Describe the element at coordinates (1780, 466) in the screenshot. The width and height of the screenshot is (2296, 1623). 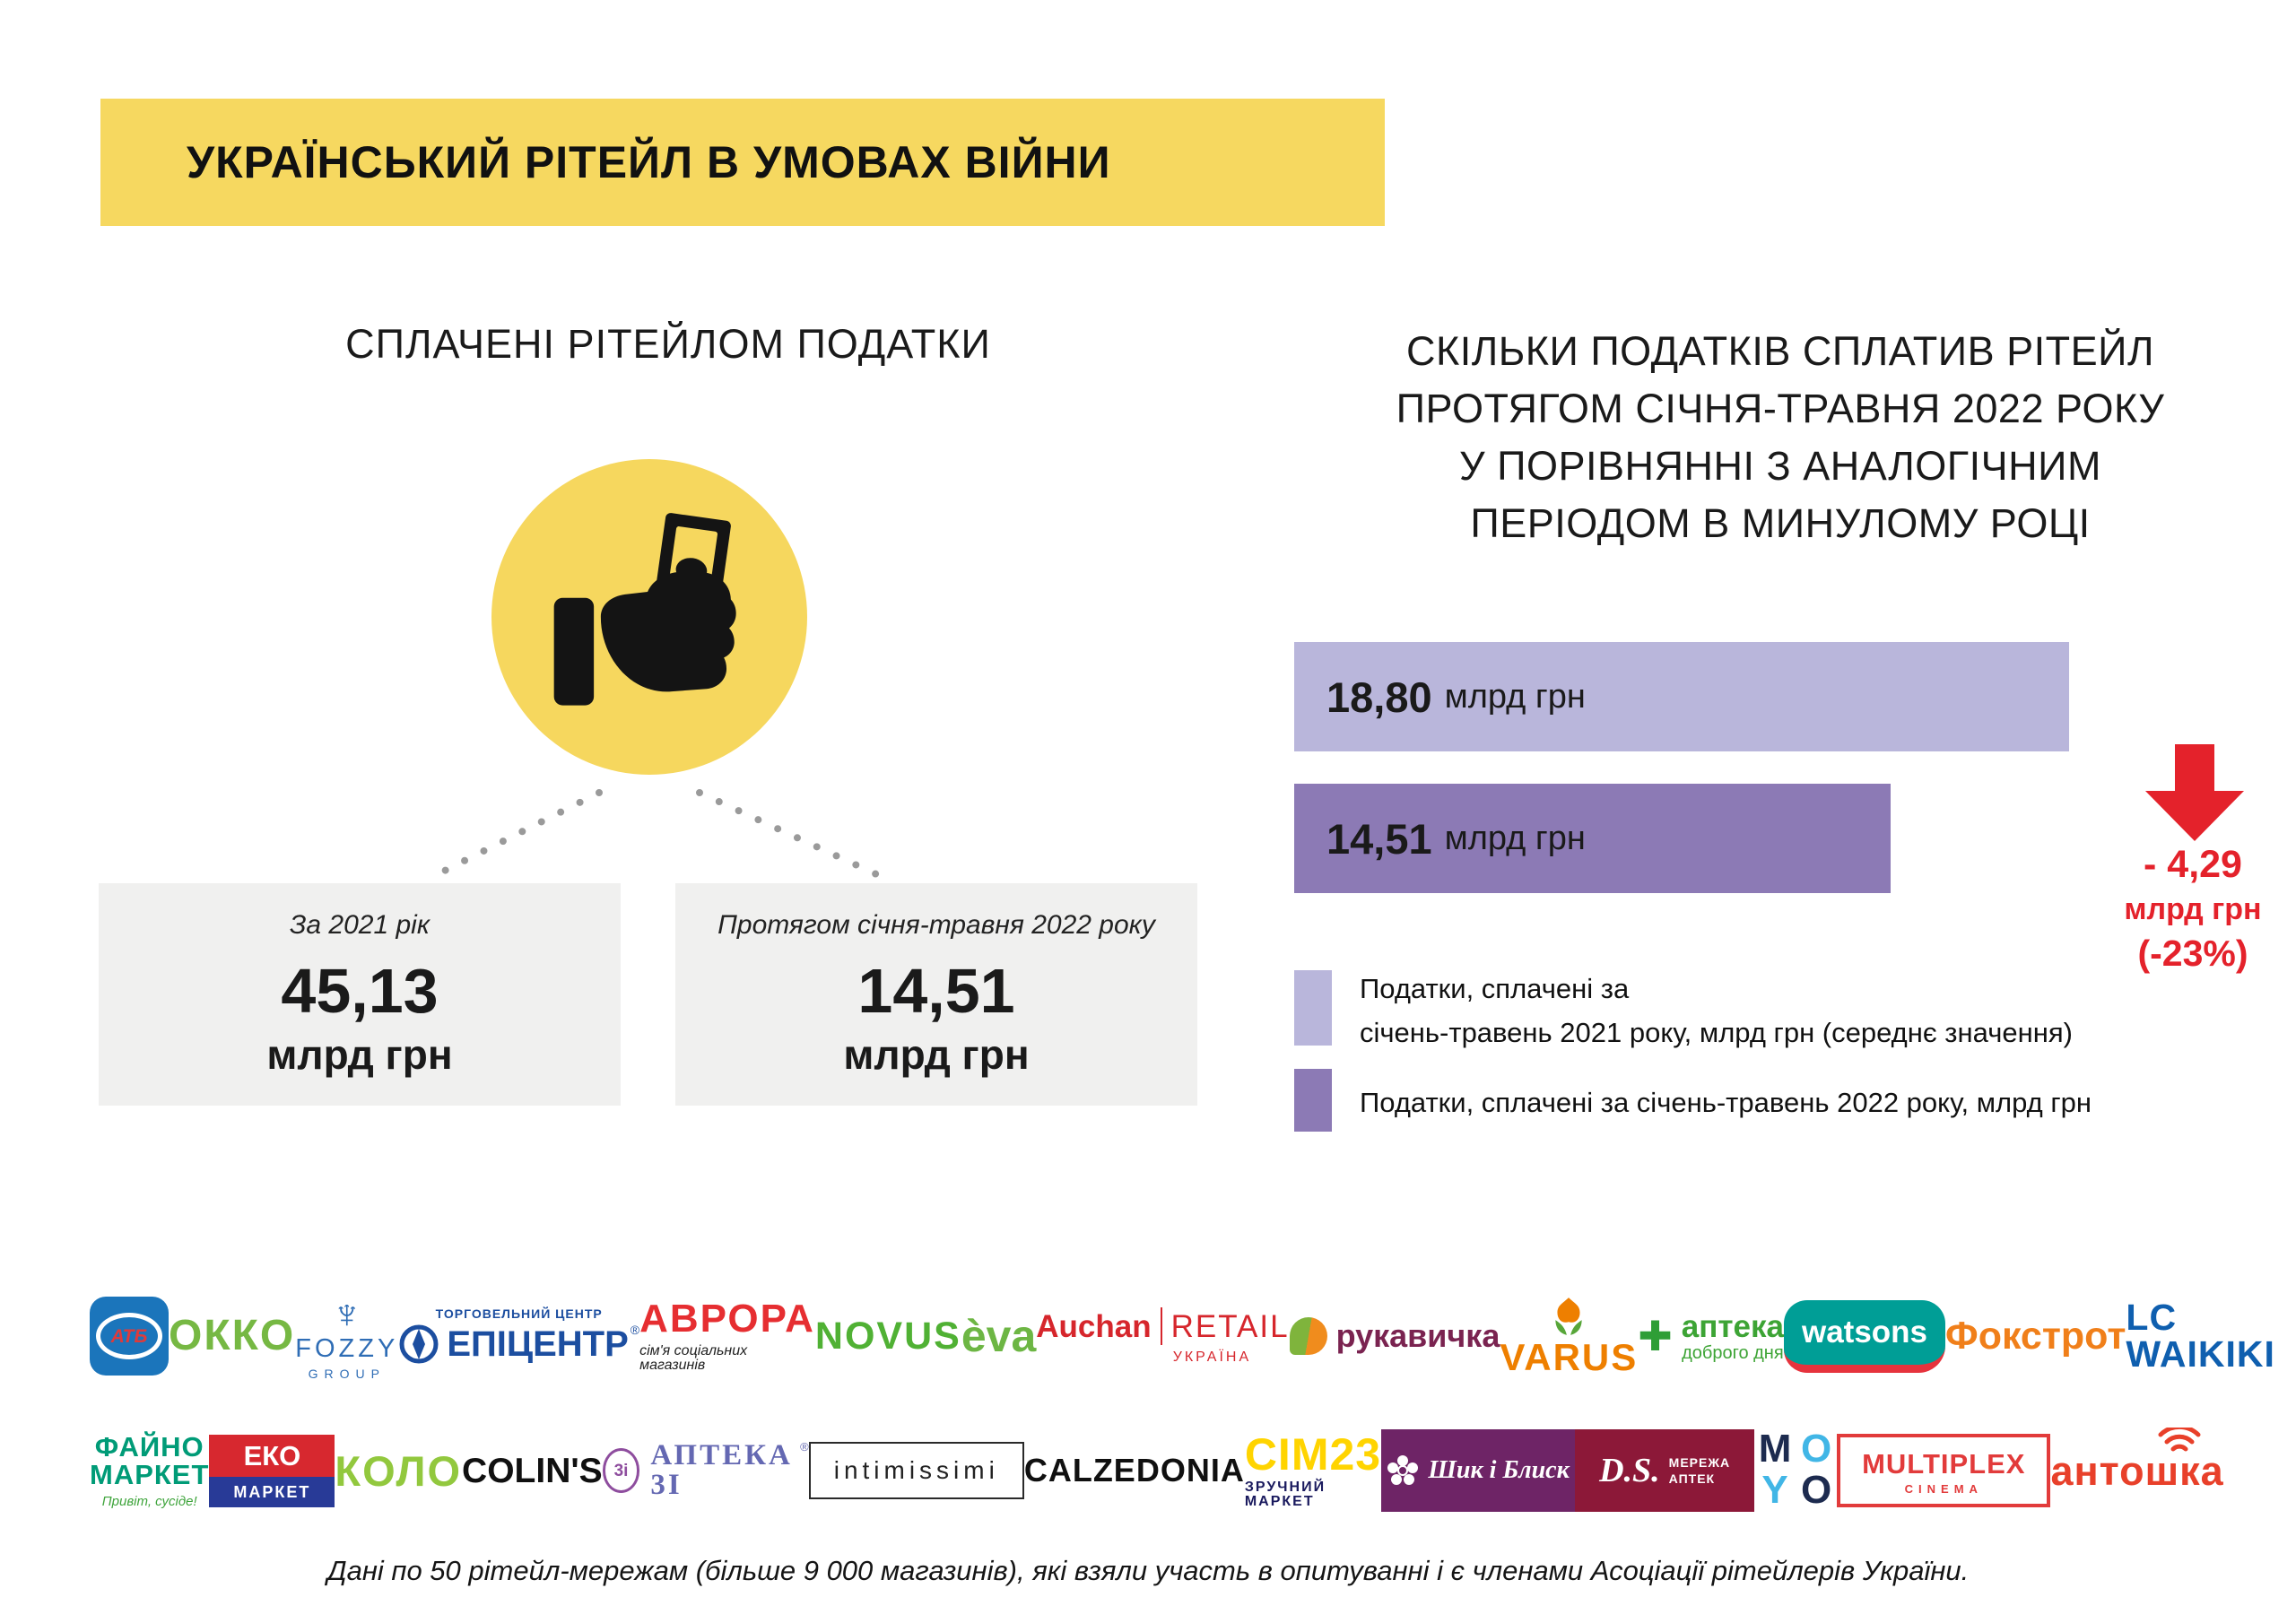
I see `right-title-line: У ПОРІВНЯННІ З АНАЛОГІЧНИМ` at that location.